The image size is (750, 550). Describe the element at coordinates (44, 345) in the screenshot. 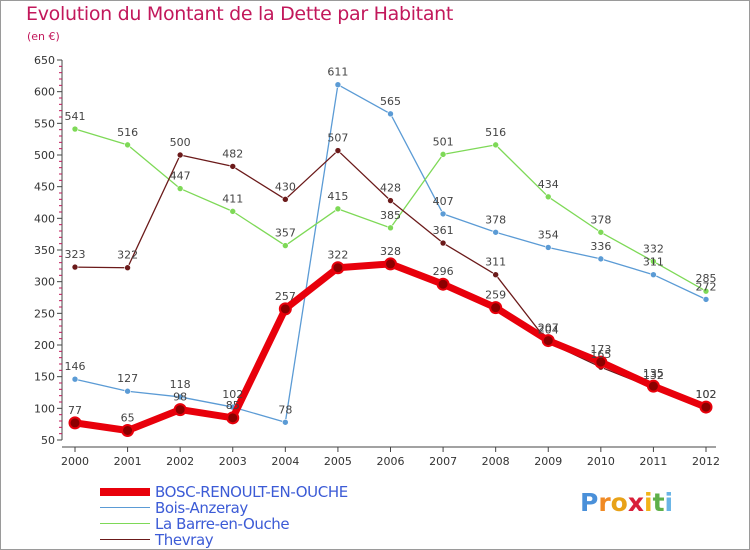

I see `y-tick-label: 200` at that location.